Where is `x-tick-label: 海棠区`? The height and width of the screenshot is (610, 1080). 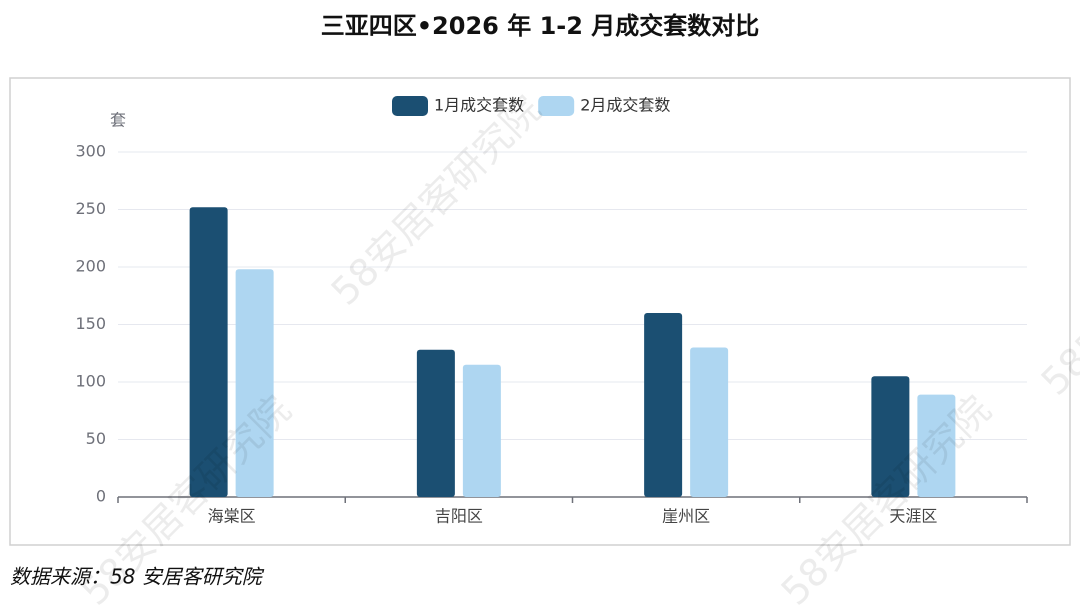 x-tick-label: 海棠区 is located at coordinates (232, 516).